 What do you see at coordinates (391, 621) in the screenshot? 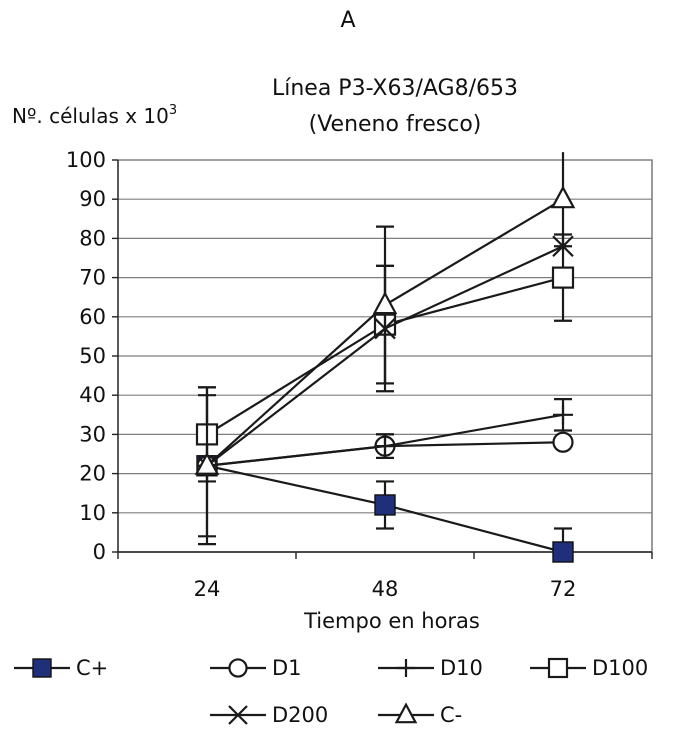
I see `x-axis-label: Tiempo en horas` at bounding box center [391, 621].